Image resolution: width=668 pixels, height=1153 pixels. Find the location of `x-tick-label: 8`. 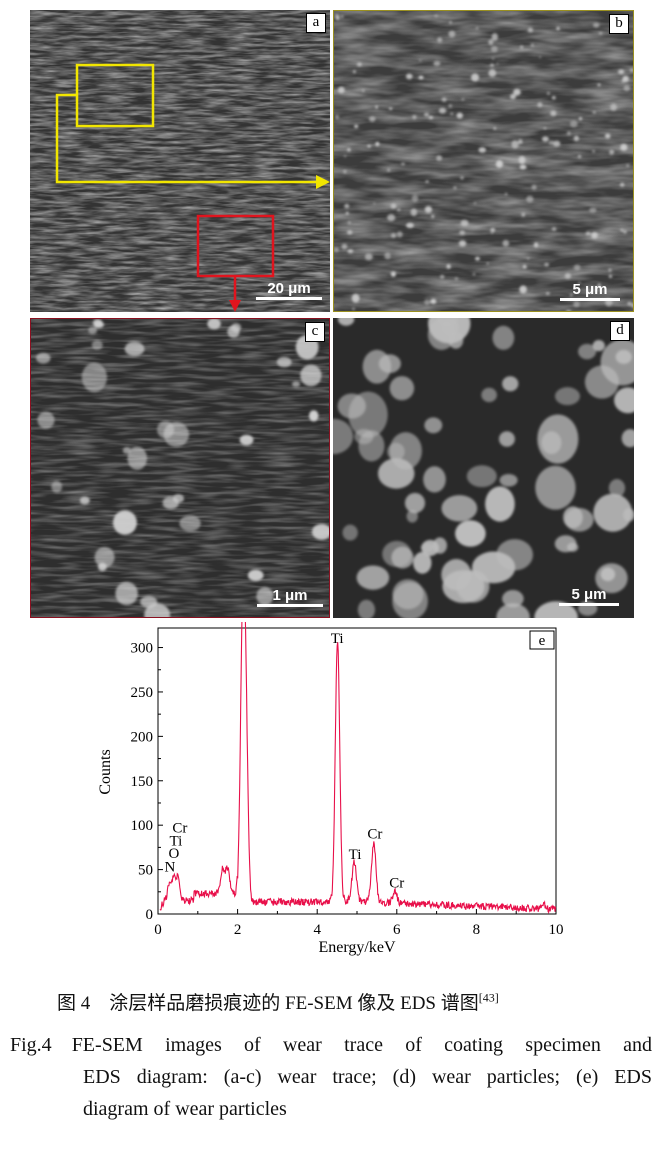

x-tick-label: 8 is located at coordinates (477, 930).